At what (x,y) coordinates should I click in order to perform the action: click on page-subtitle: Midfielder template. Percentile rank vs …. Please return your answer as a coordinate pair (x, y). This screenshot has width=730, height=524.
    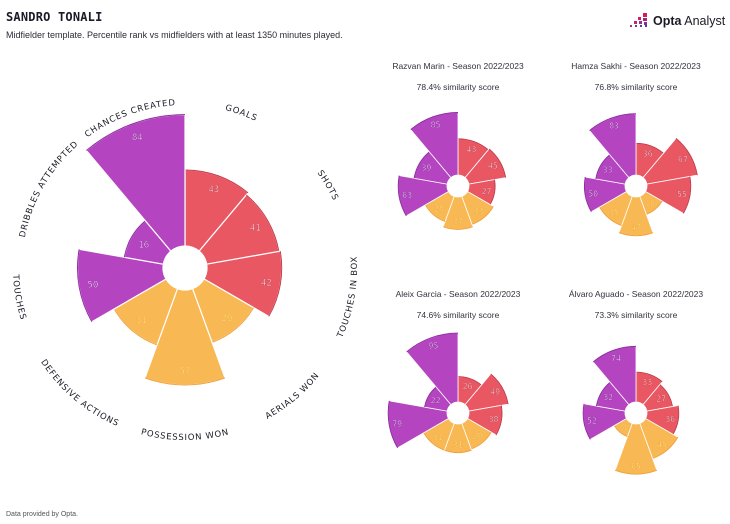
    Looking at the image, I should click on (174, 35).